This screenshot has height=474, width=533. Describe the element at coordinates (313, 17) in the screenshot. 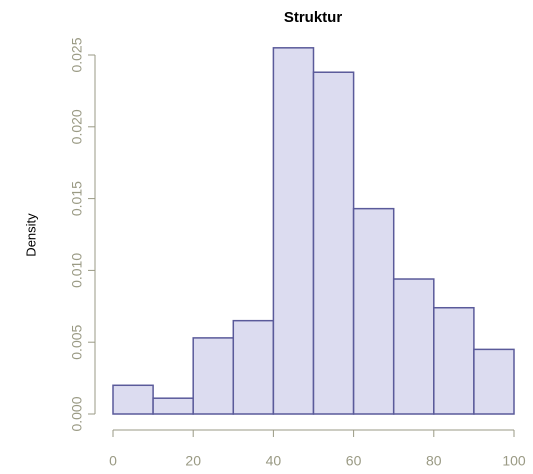

I see `chart-title: Struktur` at that location.